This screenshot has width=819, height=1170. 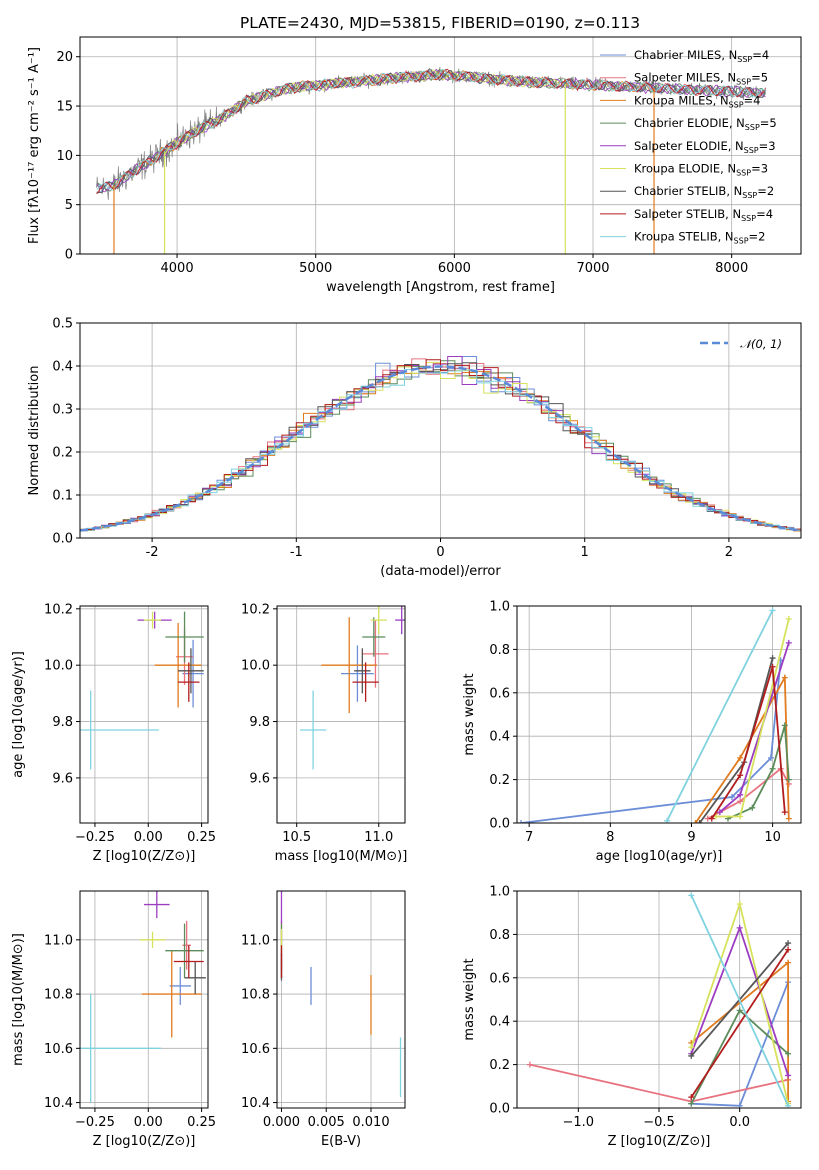 I want to click on y-axis-label: age [log10(age/yr)], so click(x=18, y=714).